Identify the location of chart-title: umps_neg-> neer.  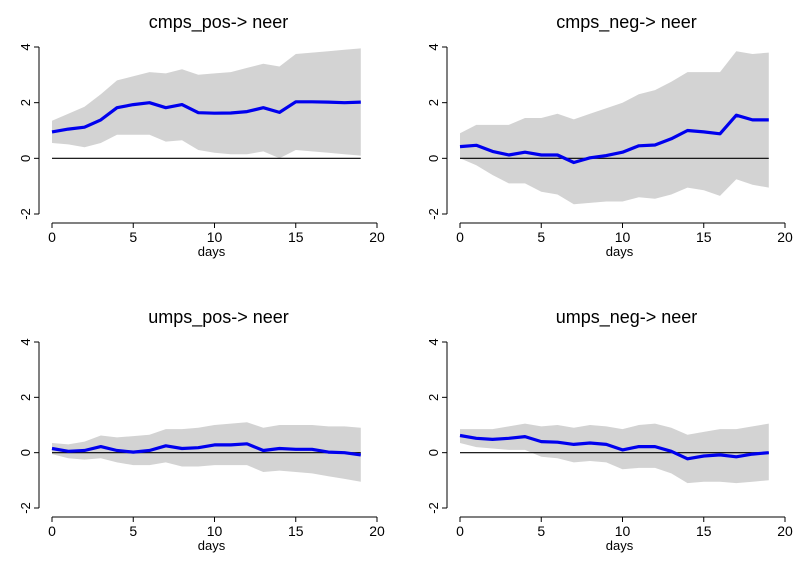
(627, 317).